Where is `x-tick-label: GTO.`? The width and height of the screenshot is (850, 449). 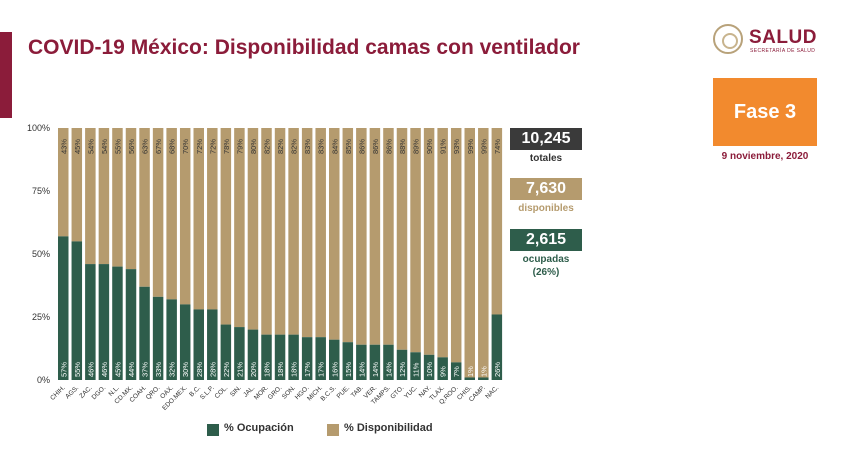
x-tick-label: GTO. is located at coordinates (397, 392).